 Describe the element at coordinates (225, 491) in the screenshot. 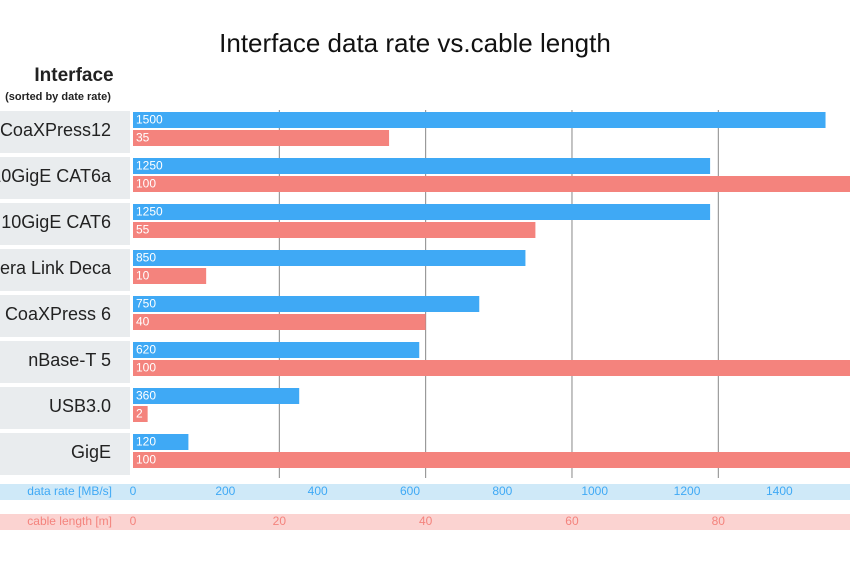

I see `x-tick-label: 200` at that location.